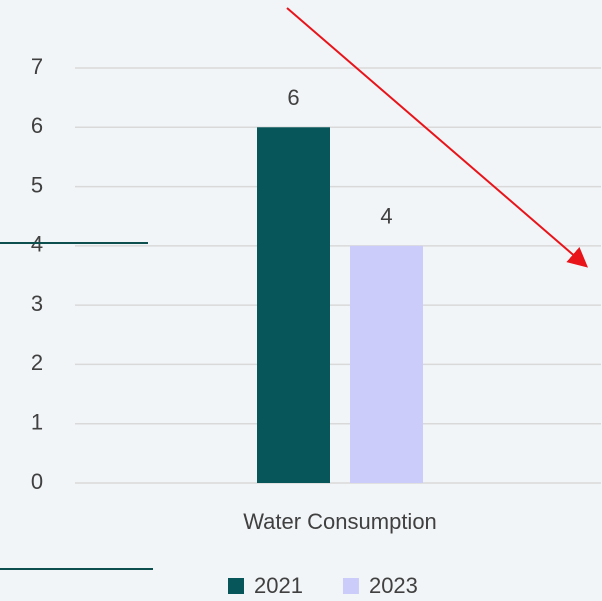 Image resolution: width=602 pixels, height=601 pixels. I want to click on x-tick-label: Water Consumption, so click(340, 521).